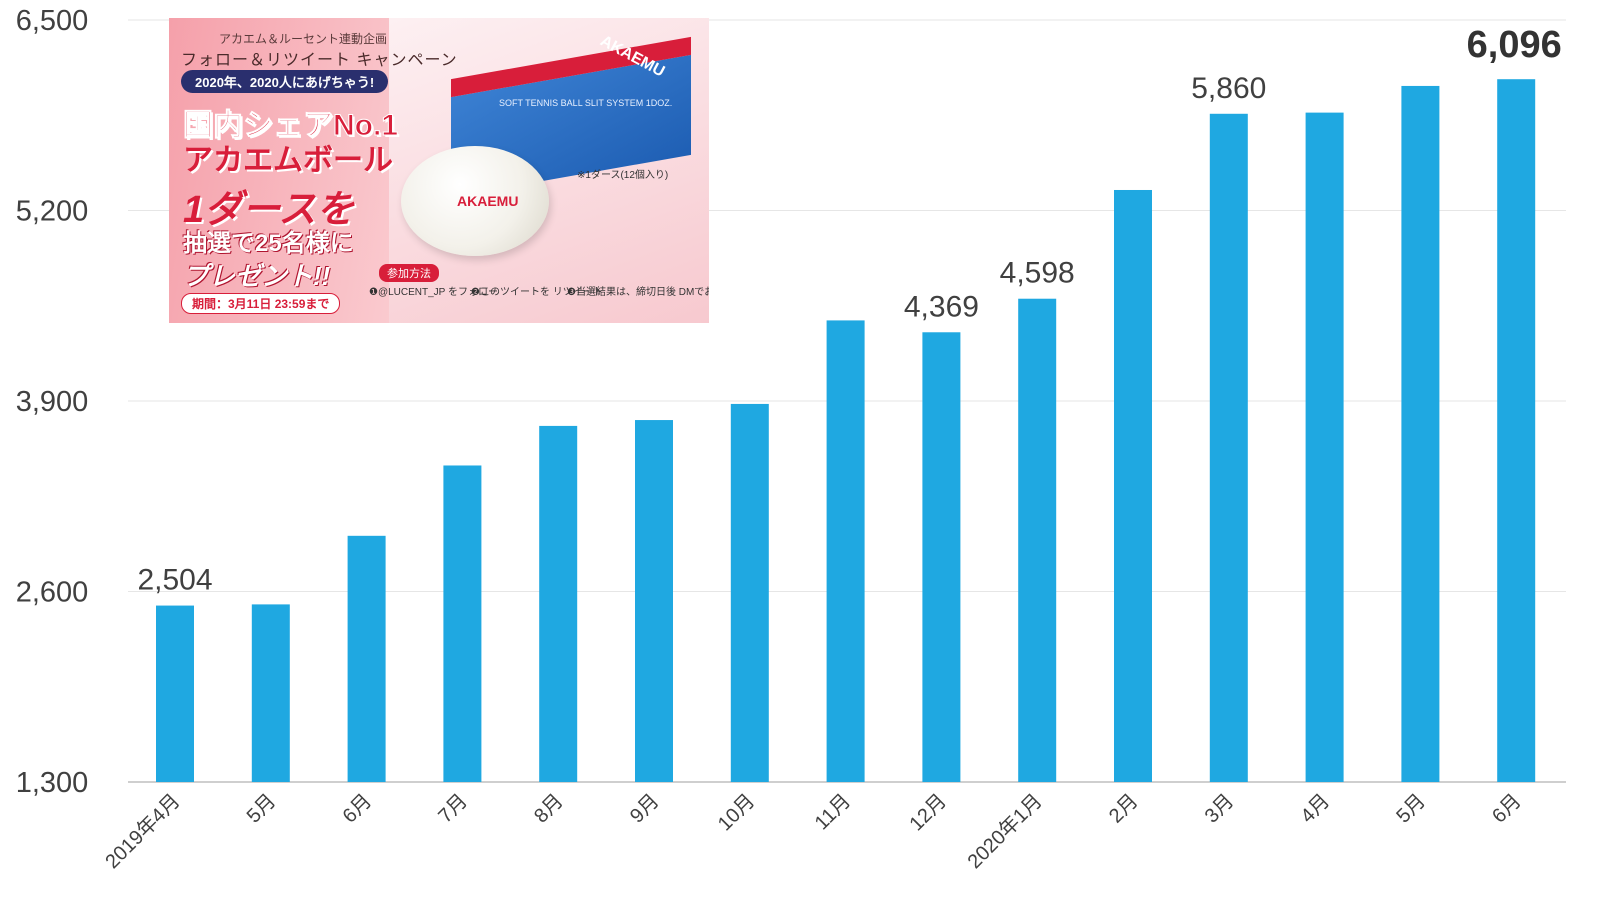 The height and width of the screenshot is (902, 1604). I want to click on y-tick-label: 3,900, so click(52, 402).